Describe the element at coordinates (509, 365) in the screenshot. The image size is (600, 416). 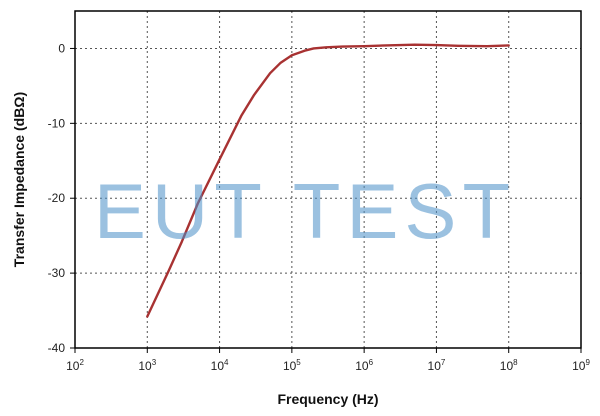
I see `x-tick-label: 10⁸` at that location.